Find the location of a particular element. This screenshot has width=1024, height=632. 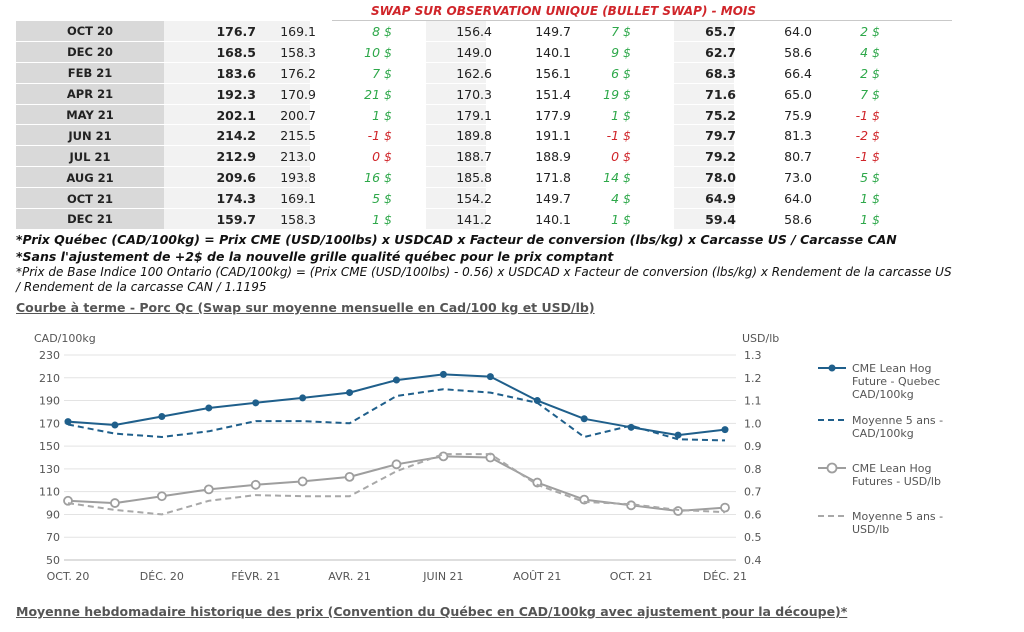

cell-ontario-swap: 170.3 is located at coordinates (474, 94).